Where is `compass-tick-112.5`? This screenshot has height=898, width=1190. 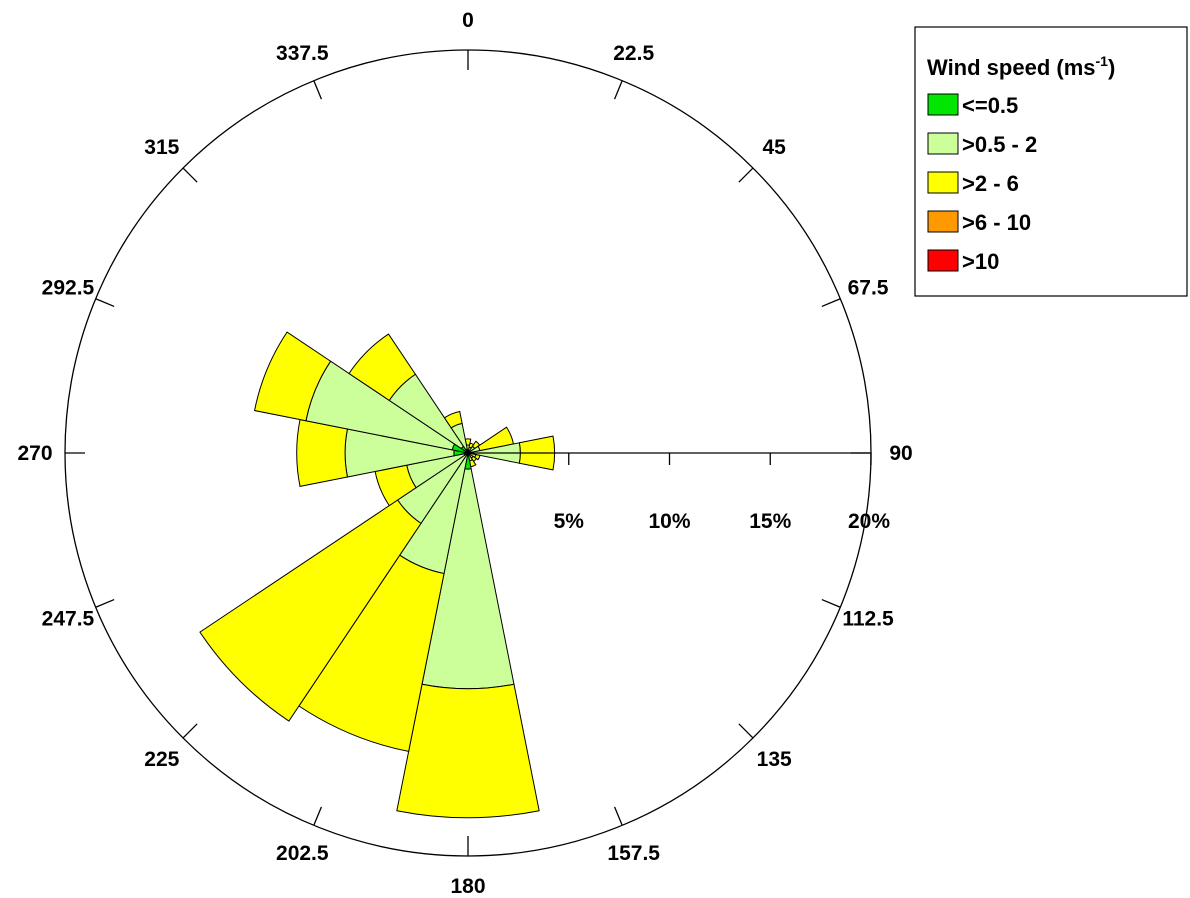 compass-tick-112.5 is located at coordinates (831, 603).